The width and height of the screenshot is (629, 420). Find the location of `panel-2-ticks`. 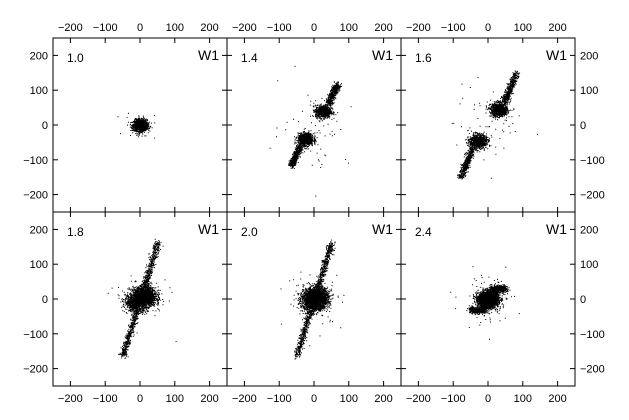

panel-2-ticks is located at coordinates (314, 125).